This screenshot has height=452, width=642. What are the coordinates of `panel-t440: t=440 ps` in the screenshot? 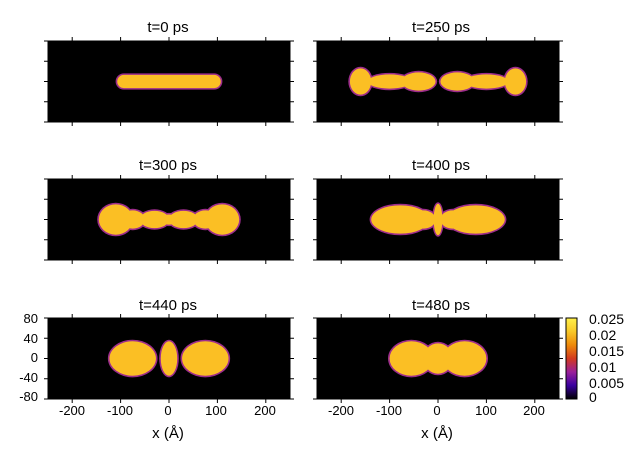 It's located at (169, 350).